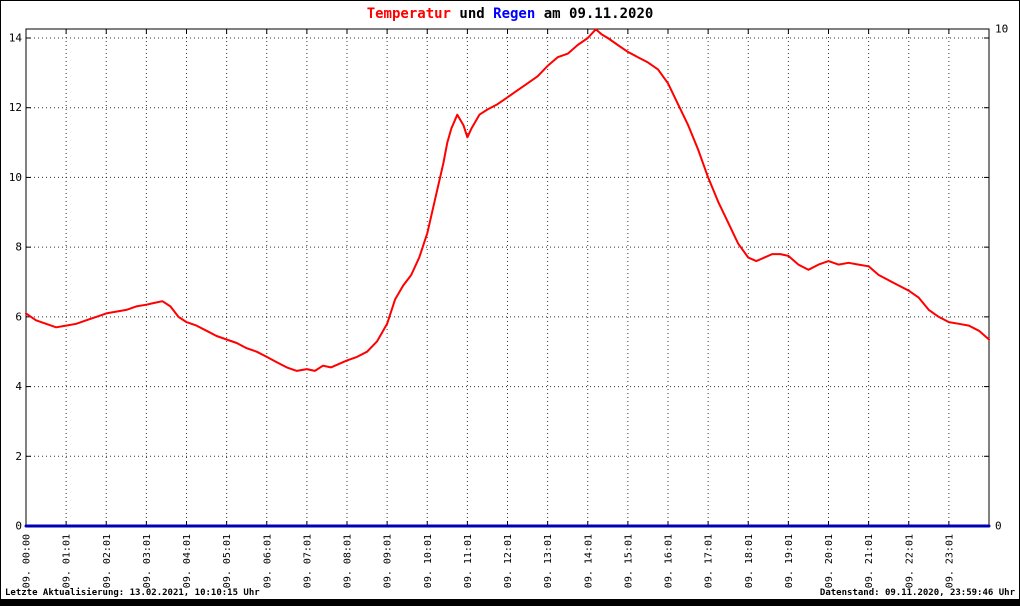 The width and height of the screenshot is (1020, 606). What do you see at coordinates (468, 561) in the screenshot?
I see `svg-text: 09. 11:01` at bounding box center [468, 561].